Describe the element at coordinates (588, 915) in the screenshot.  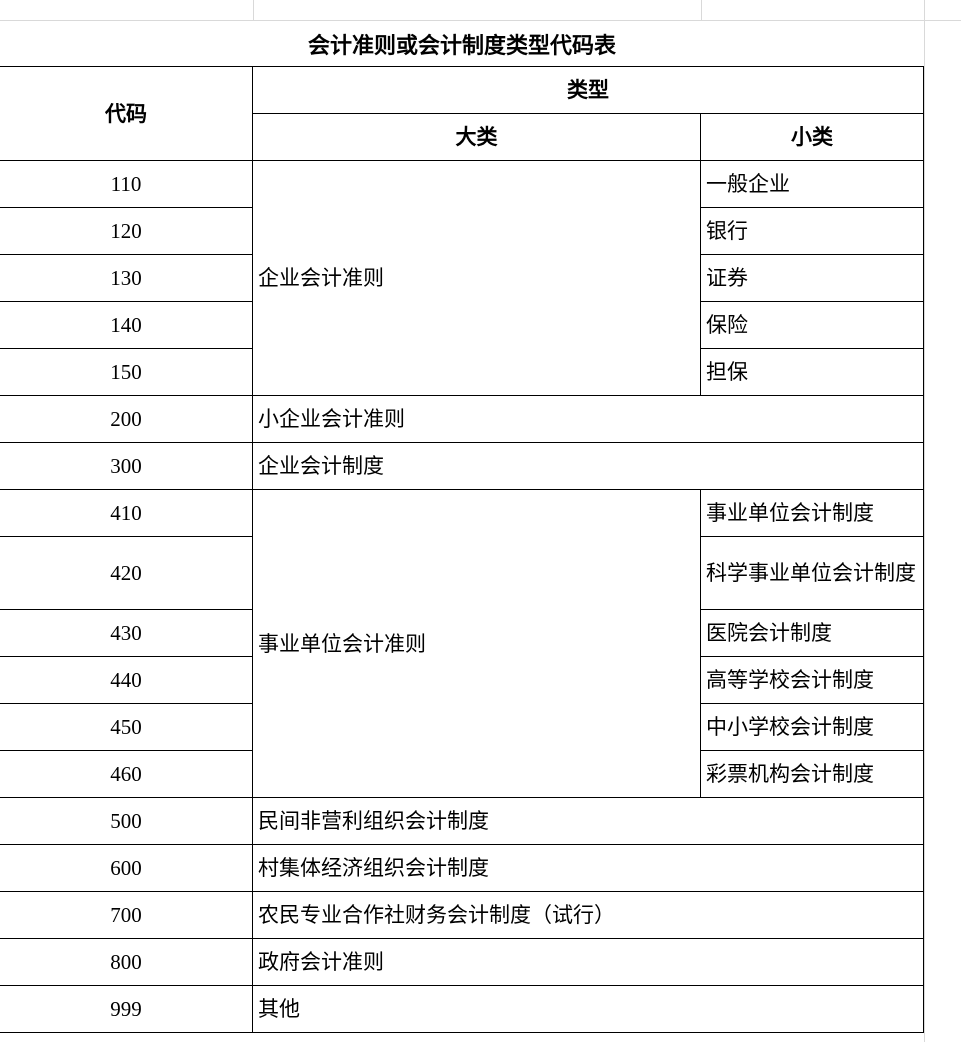
I see `major-category-cell: 农民专业合作社财务会计制度（试行）` at that location.